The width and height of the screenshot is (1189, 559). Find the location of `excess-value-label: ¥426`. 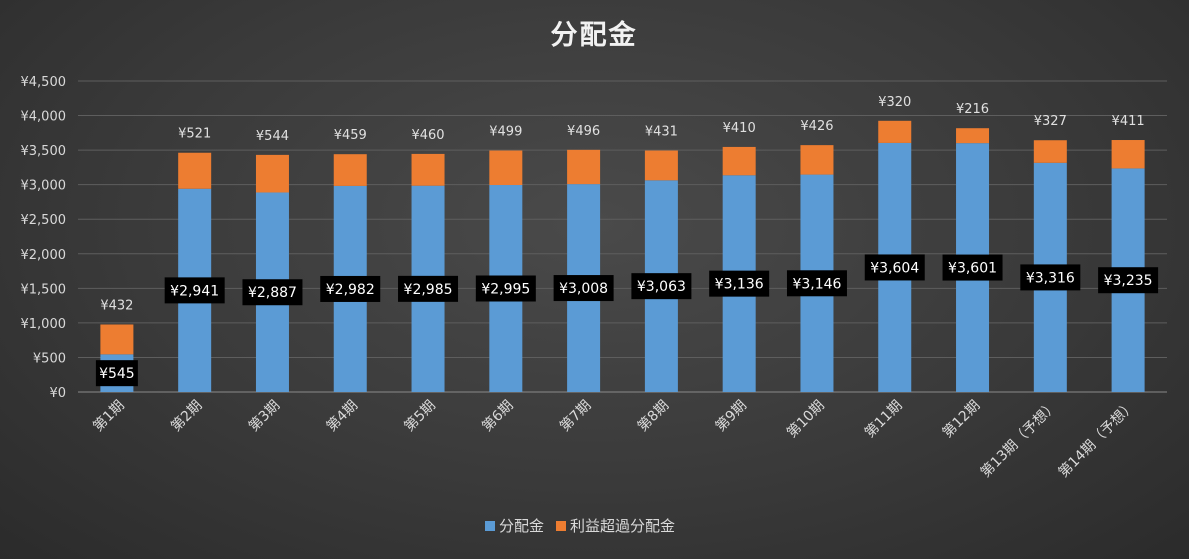

excess-value-label: ¥426 is located at coordinates (816, 126).